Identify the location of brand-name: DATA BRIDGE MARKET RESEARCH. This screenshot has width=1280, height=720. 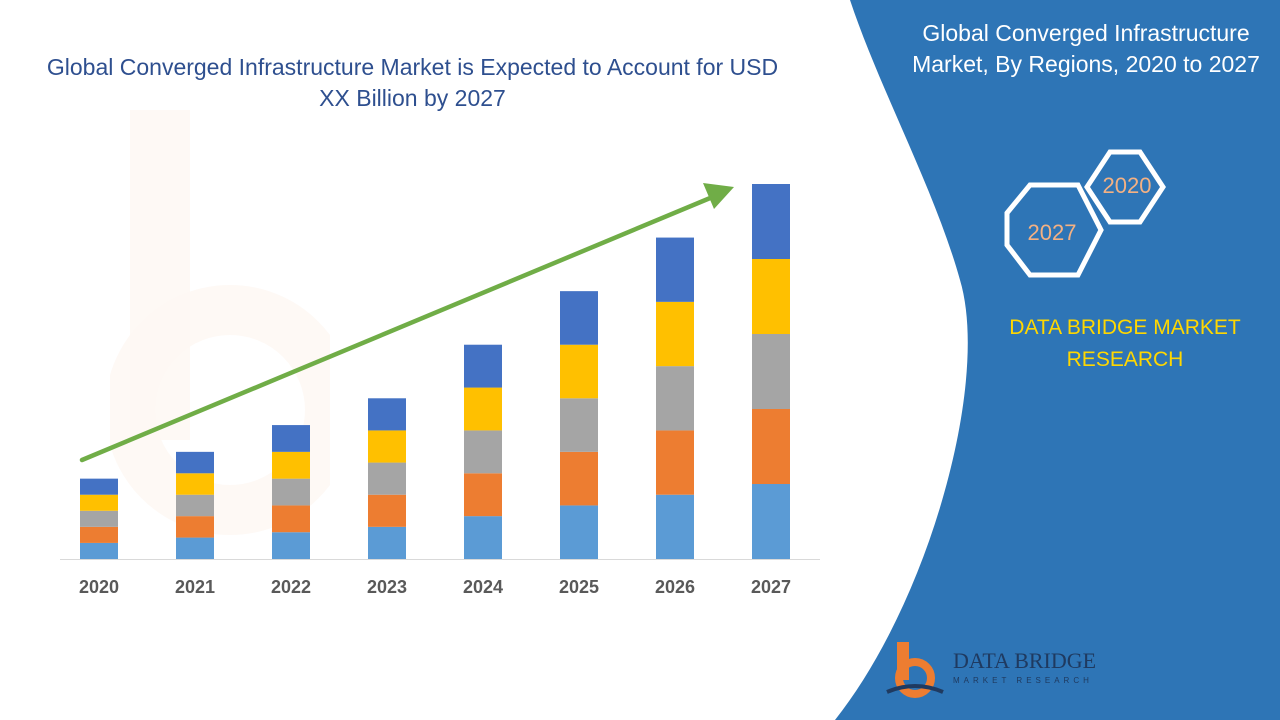
(1125, 343).